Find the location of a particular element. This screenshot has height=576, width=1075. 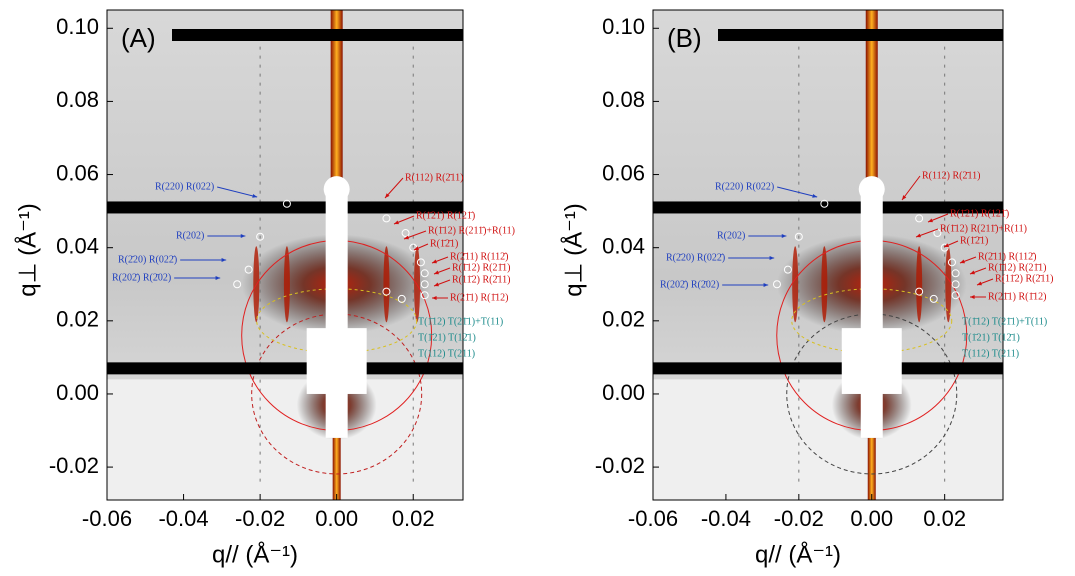

annotation: R(1̄2̄1) is located at coordinates (444, 243).